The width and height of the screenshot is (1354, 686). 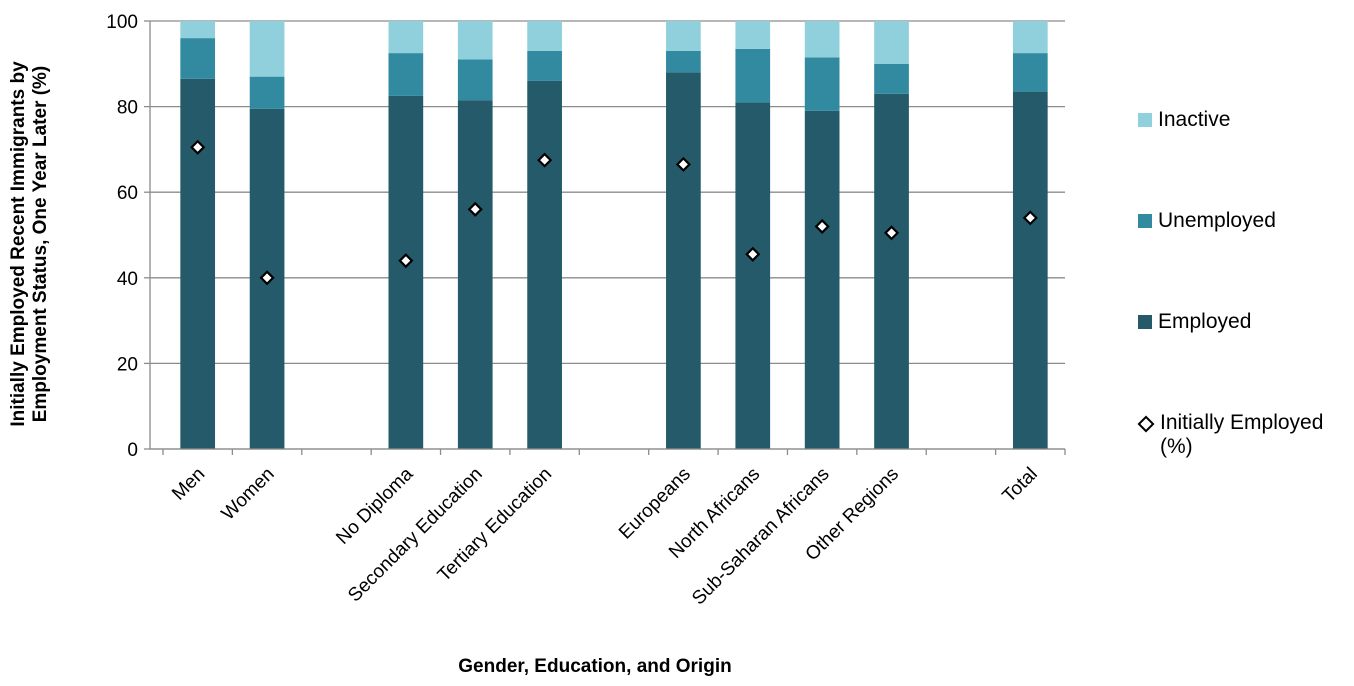 What do you see at coordinates (127, 364) in the screenshot?
I see `y-tick-label: 20` at bounding box center [127, 364].